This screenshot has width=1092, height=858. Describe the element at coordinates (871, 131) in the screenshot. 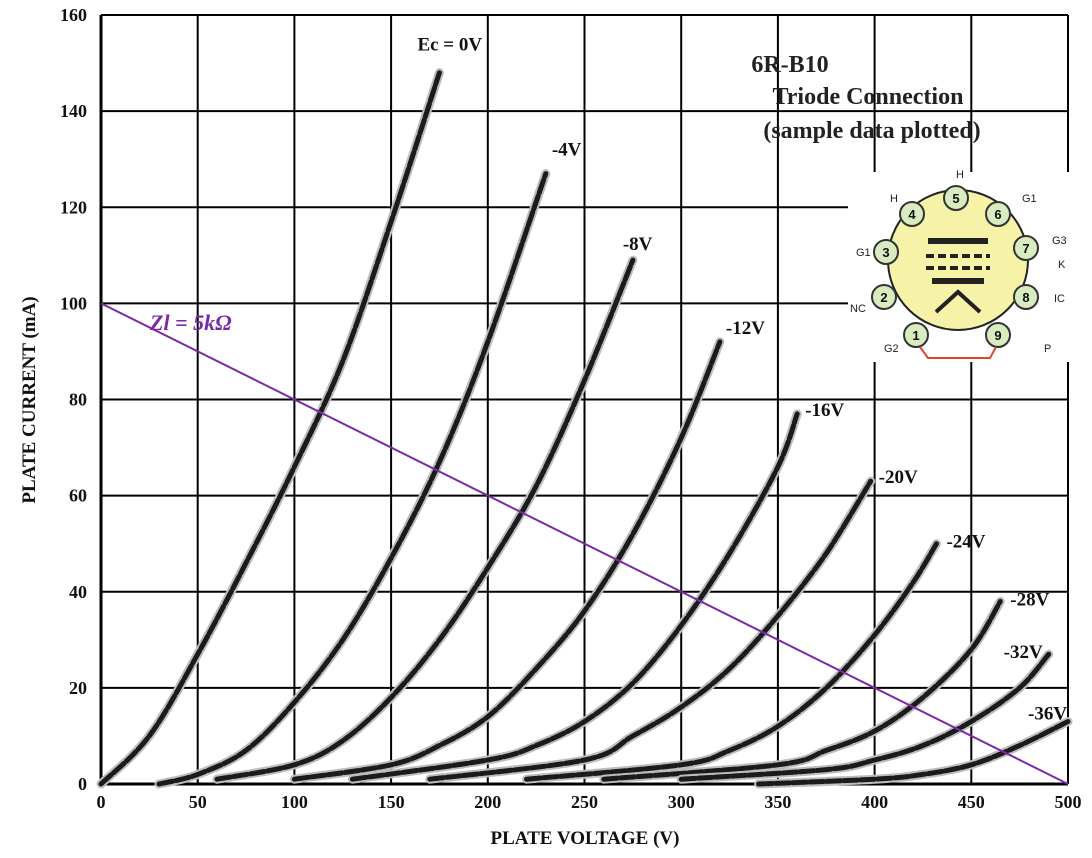

I see `chart-subtitle-line-2: (sample data plotted)` at that location.